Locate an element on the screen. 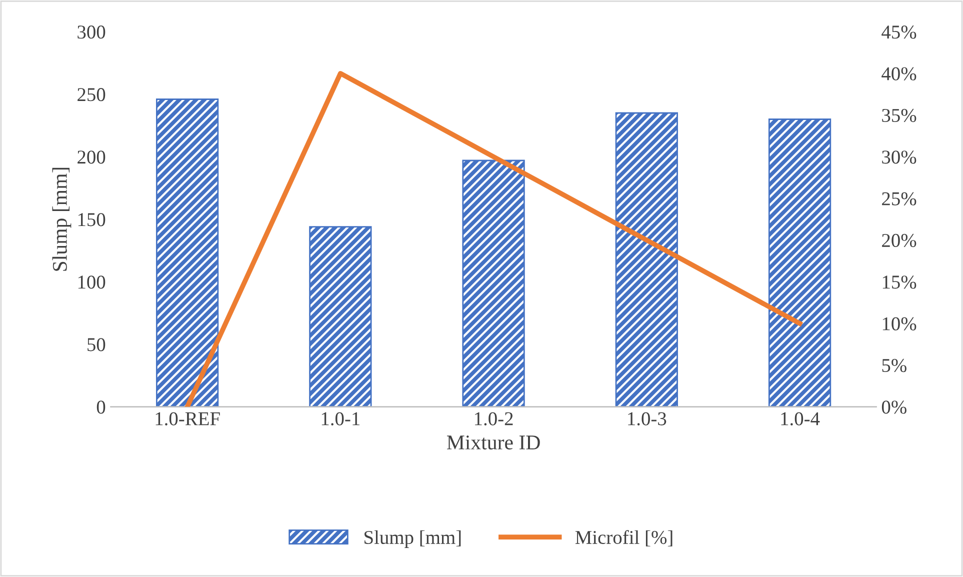 This screenshot has height=577, width=963. y-tick-label: 0 is located at coordinates (101, 407).